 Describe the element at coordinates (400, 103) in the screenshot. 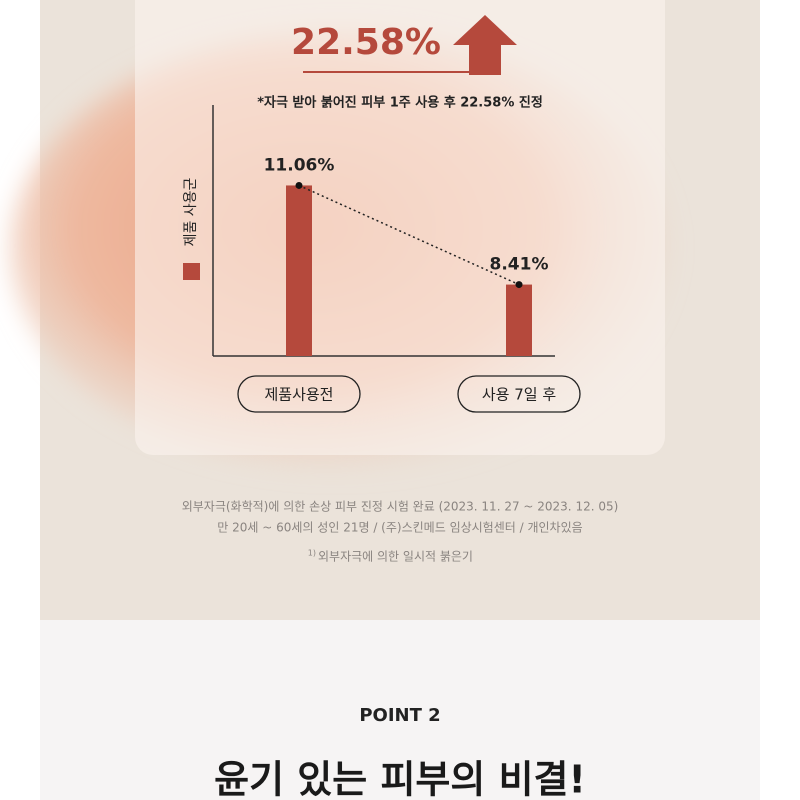

I see `subtitle: *자극 받아 붉어진 피부 1주 사용 후 22.58% 진정` at that location.